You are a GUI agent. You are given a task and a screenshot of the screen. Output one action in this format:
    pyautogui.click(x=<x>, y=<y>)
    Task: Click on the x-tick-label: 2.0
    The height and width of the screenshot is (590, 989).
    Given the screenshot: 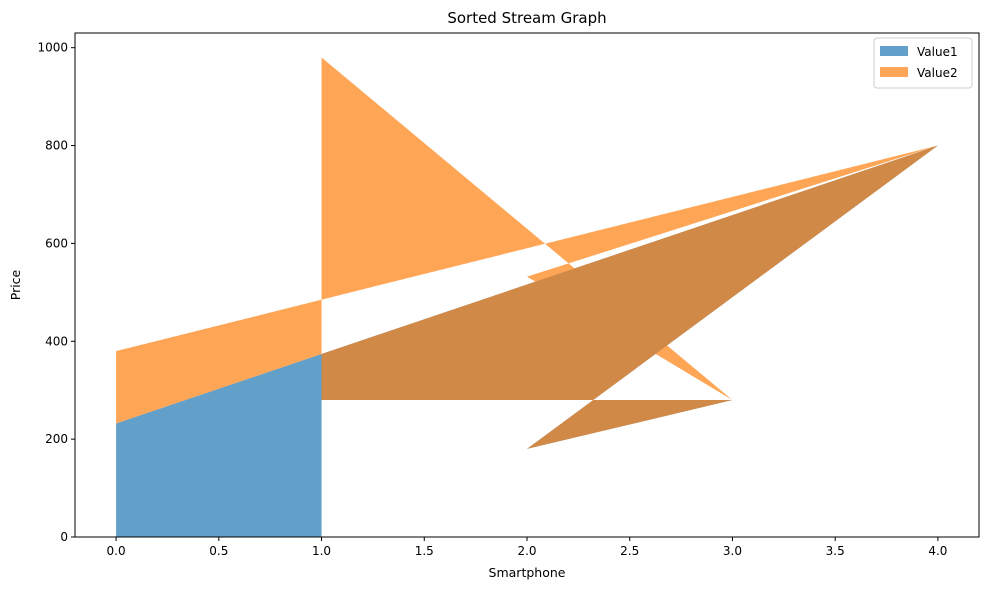 What is the action you would take?
    pyautogui.click(x=526, y=551)
    